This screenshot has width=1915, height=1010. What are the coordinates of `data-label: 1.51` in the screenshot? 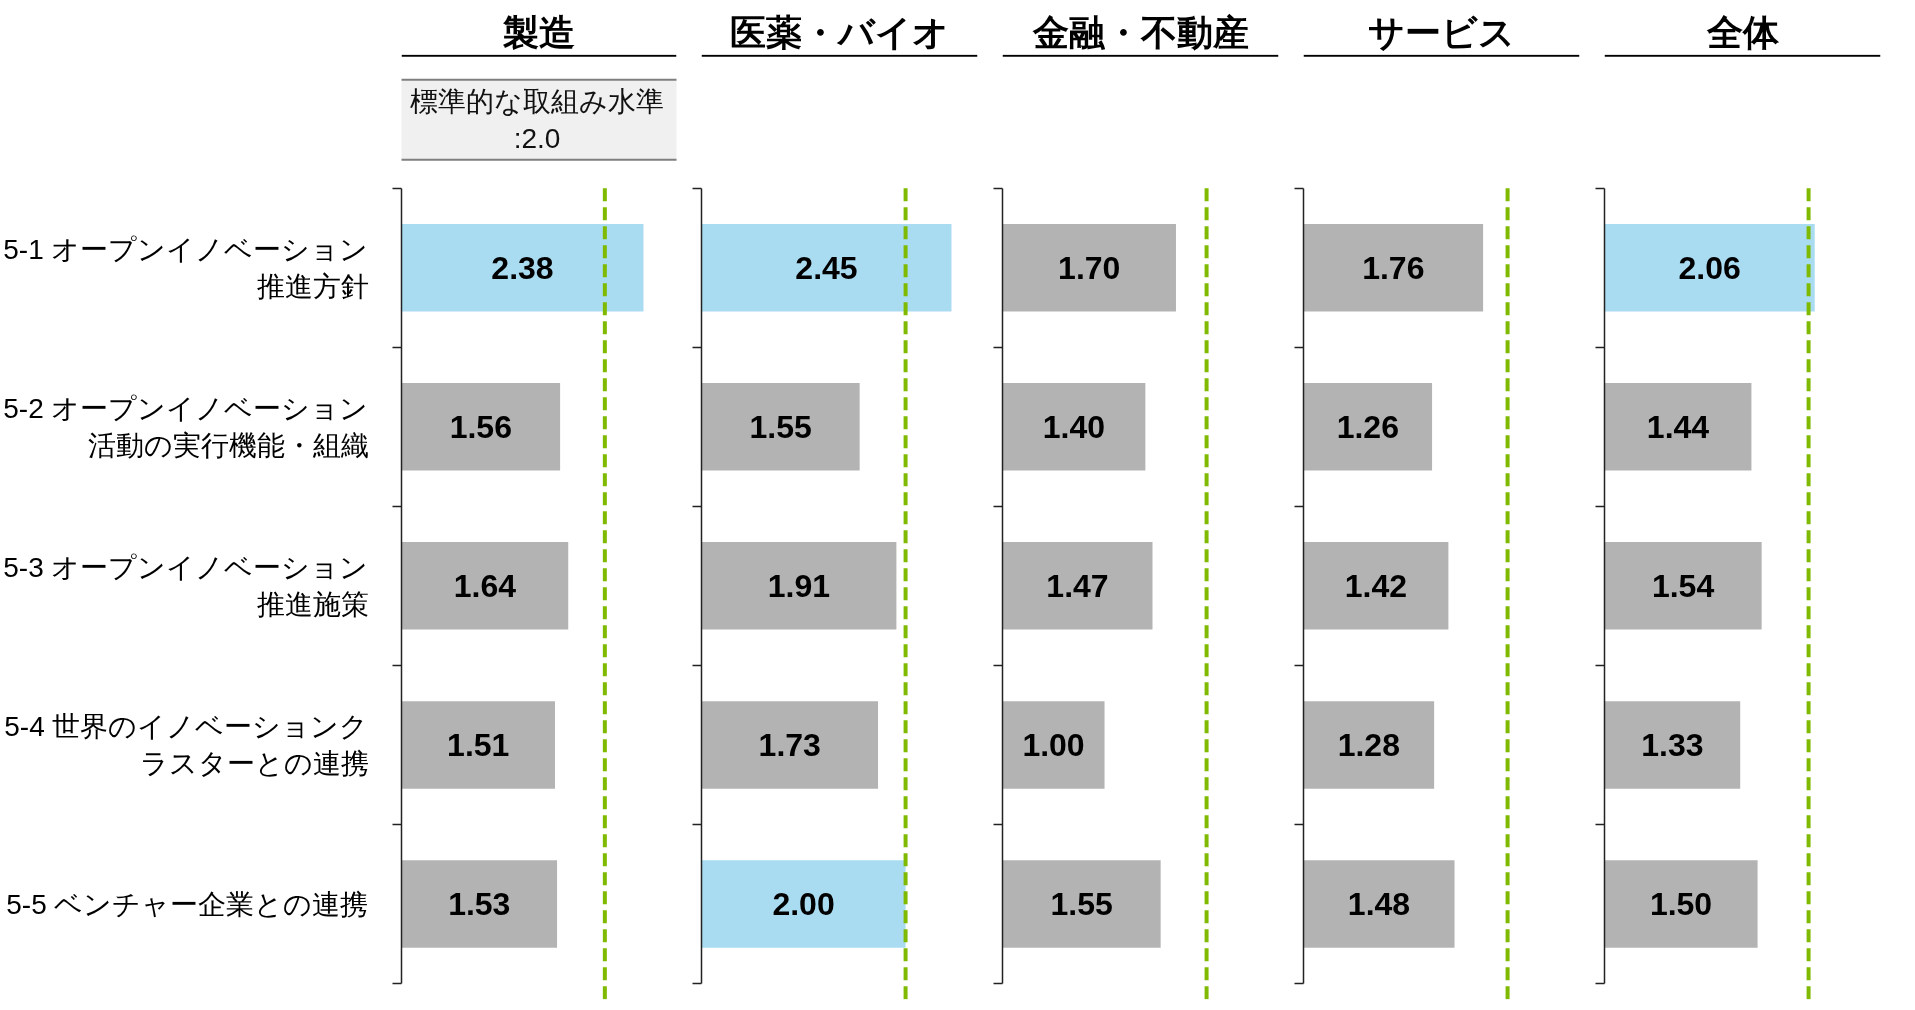 It's located at (478, 744).